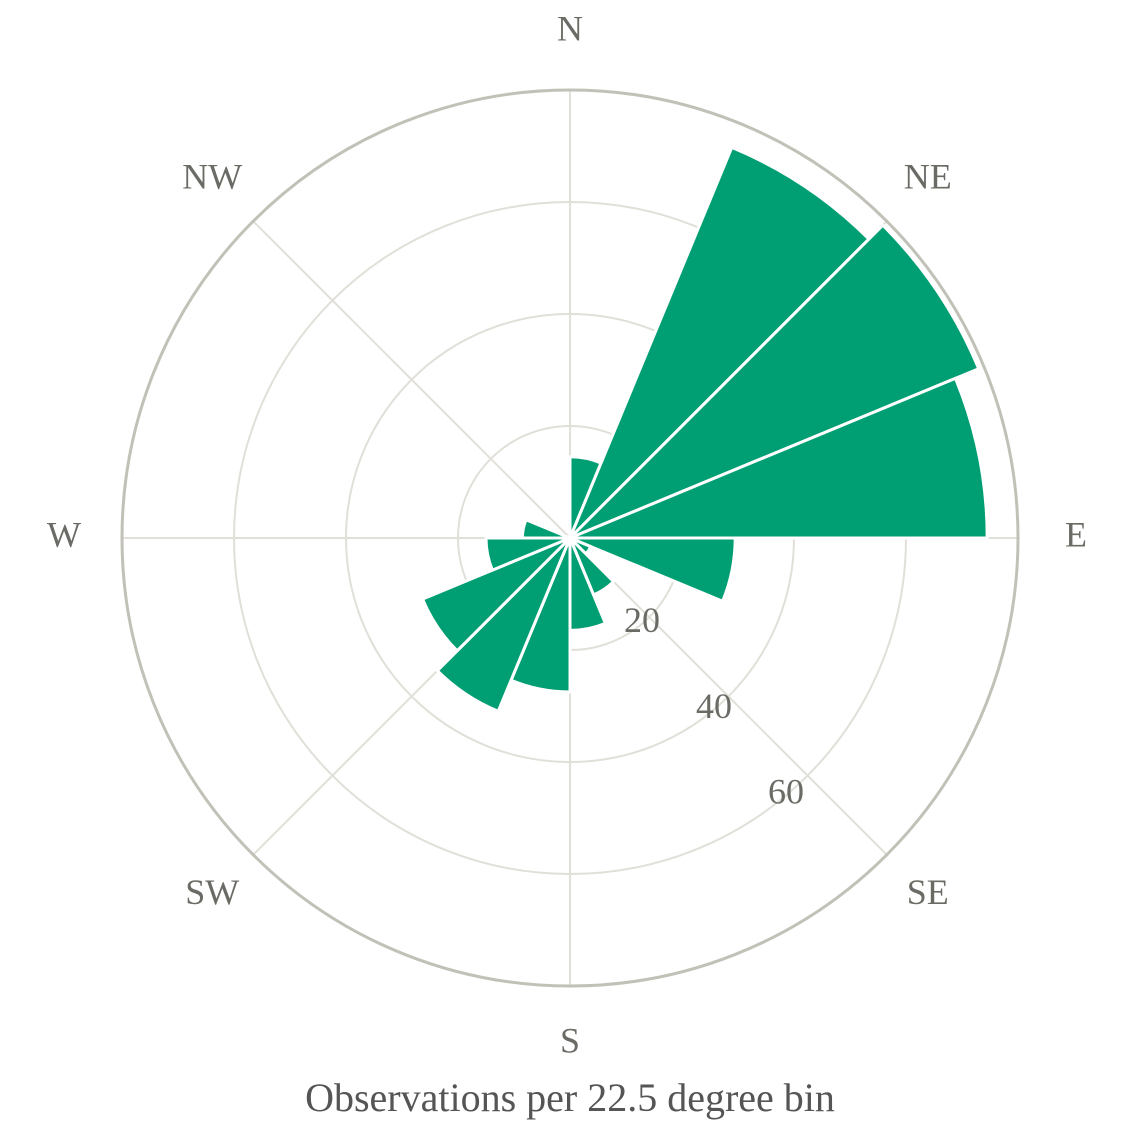  What do you see at coordinates (786, 792) in the screenshot?
I see `r-tick-label: 60` at bounding box center [786, 792].